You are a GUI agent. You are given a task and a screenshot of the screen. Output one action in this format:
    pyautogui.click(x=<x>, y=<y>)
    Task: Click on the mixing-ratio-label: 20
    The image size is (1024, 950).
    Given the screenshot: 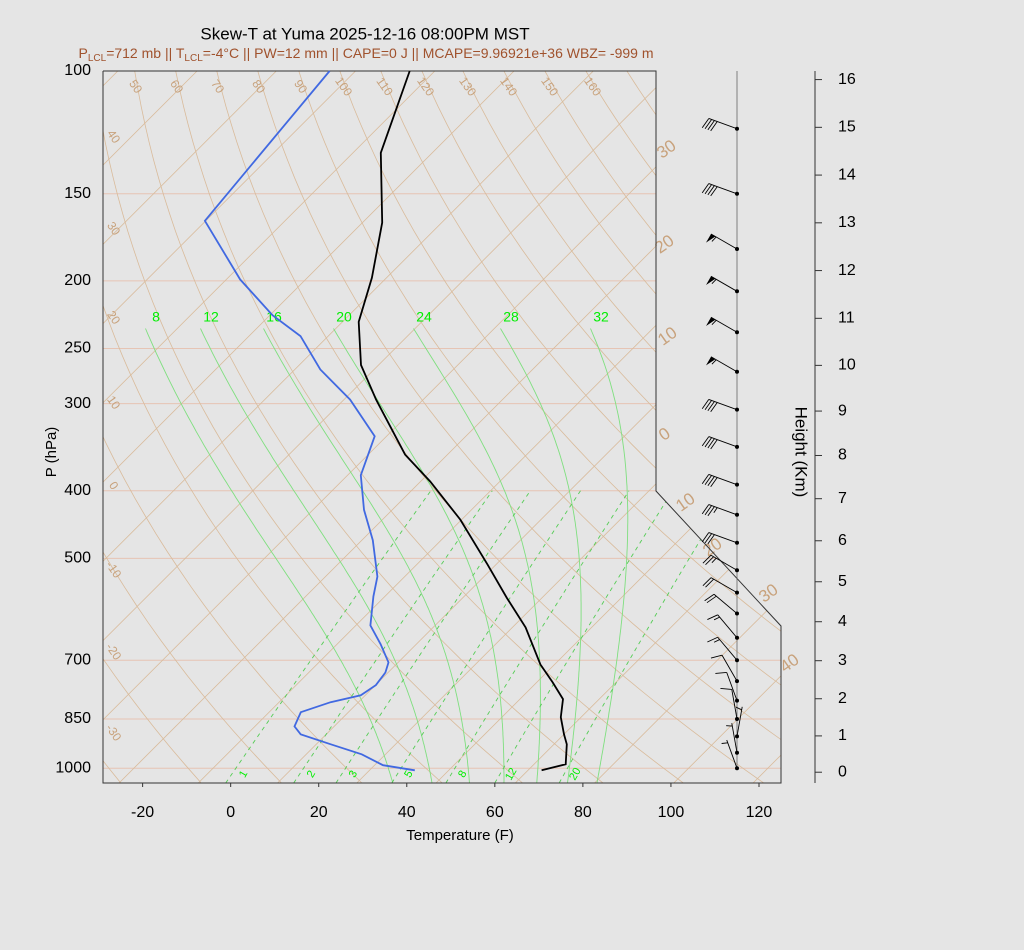 What is the action you would take?
    pyautogui.click(x=575, y=774)
    